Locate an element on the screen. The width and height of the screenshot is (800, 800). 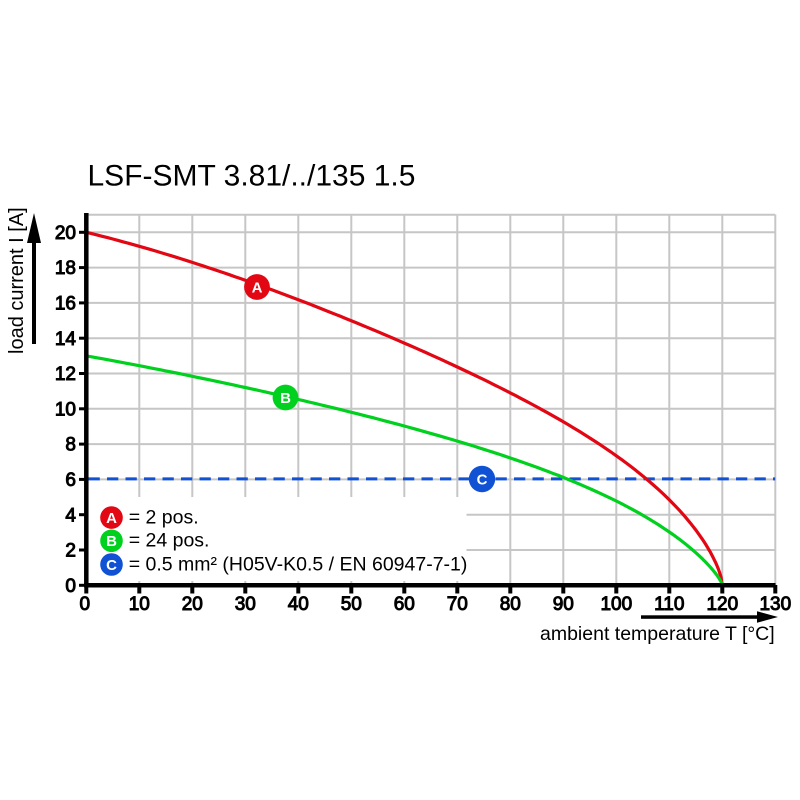
svg-text:= 0.5 mm² (H05V-K0.5 / EN 6094: = 0.5 mm² (H05V-K0.5 / EN 60947-7-1) is located at coordinates (298, 565).